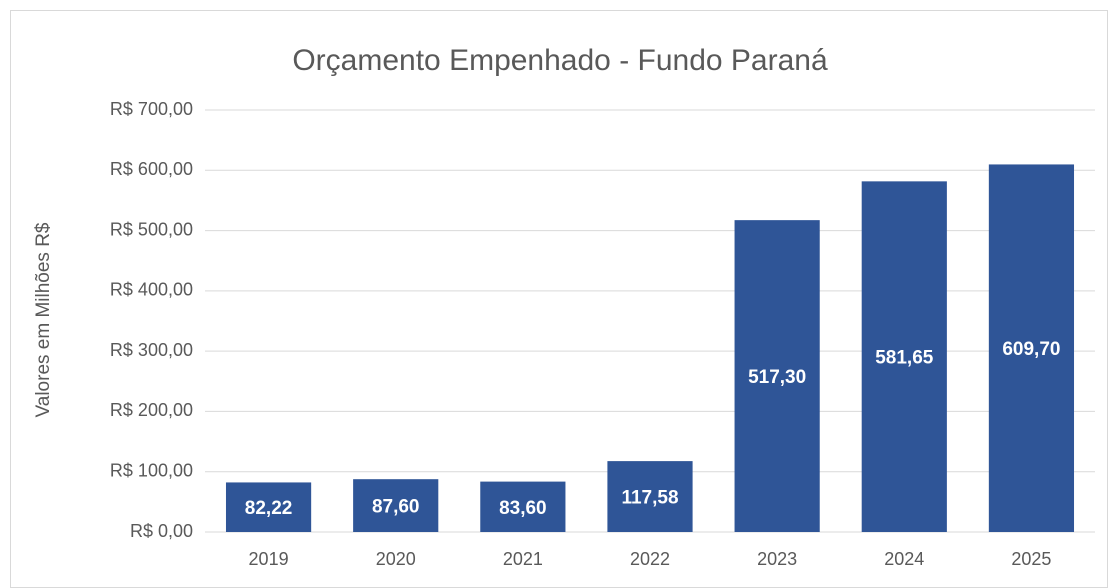 The image size is (1118, 588). What do you see at coordinates (904, 559) in the screenshot?
I see `x-tick-label: 2024` at bounding box center [904, 559].